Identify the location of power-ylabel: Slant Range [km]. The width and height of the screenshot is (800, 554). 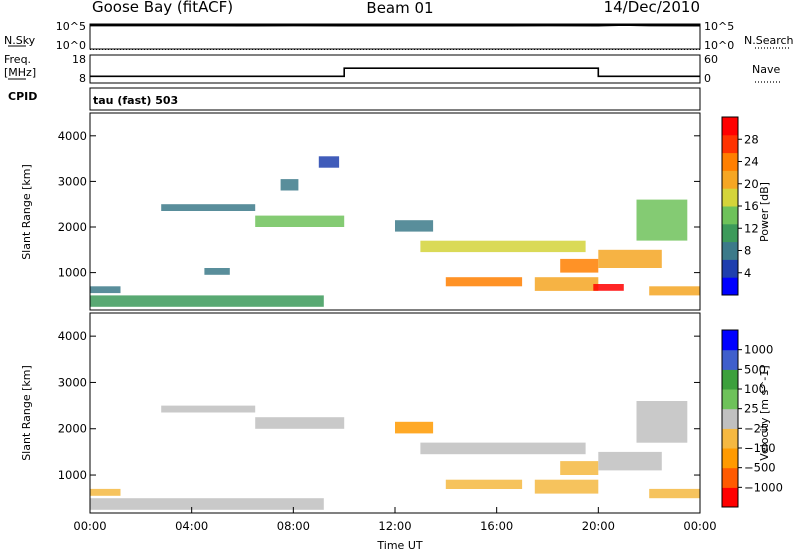
(26, 212).